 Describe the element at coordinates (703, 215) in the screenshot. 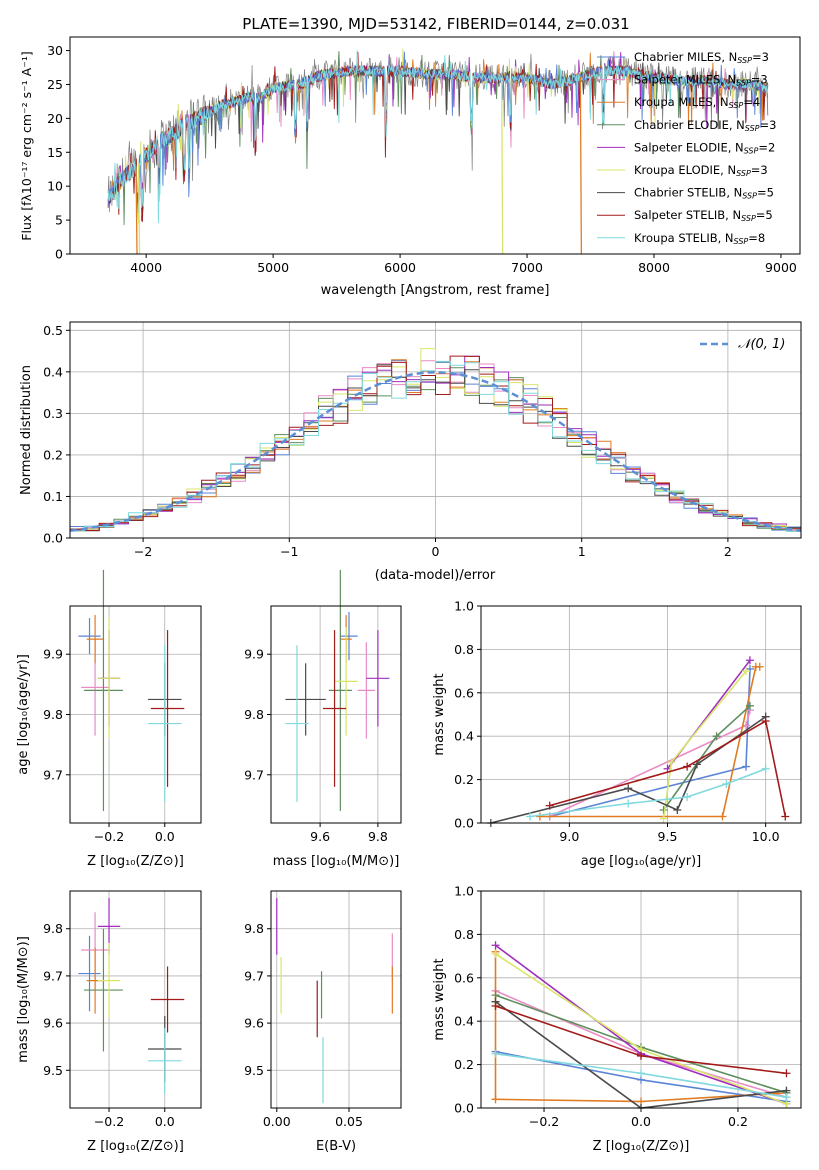

I see `legend-entry: Salpeter STELIB, NSSP=5` at that location.